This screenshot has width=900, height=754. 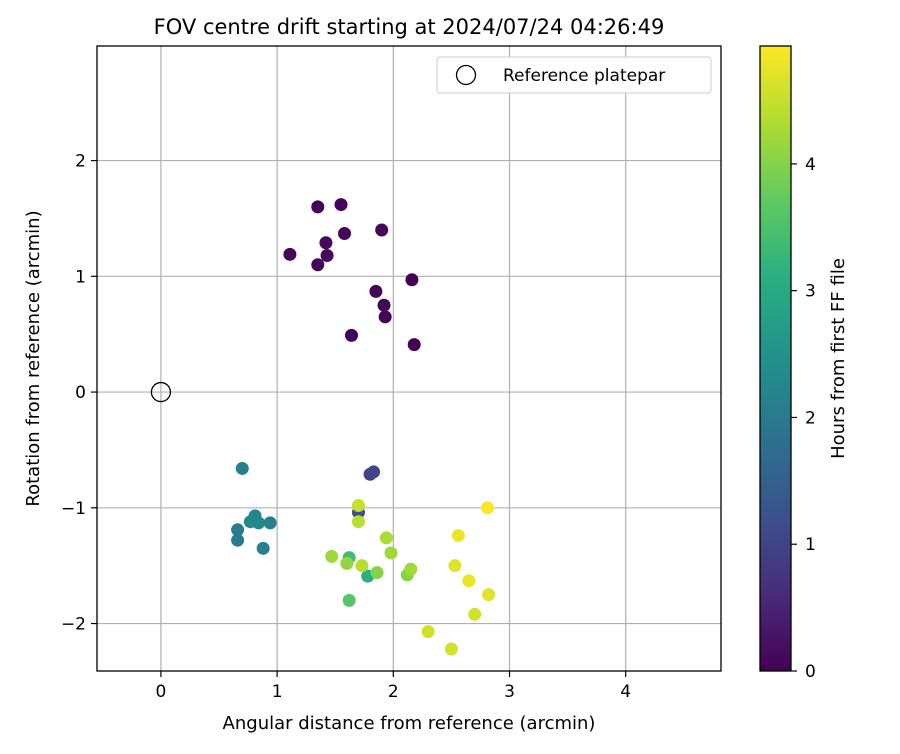 What do you see at coordinates (80, 277) in the screenshot?
I see `y-tick-label: 1` at bounding box center [80, 277].